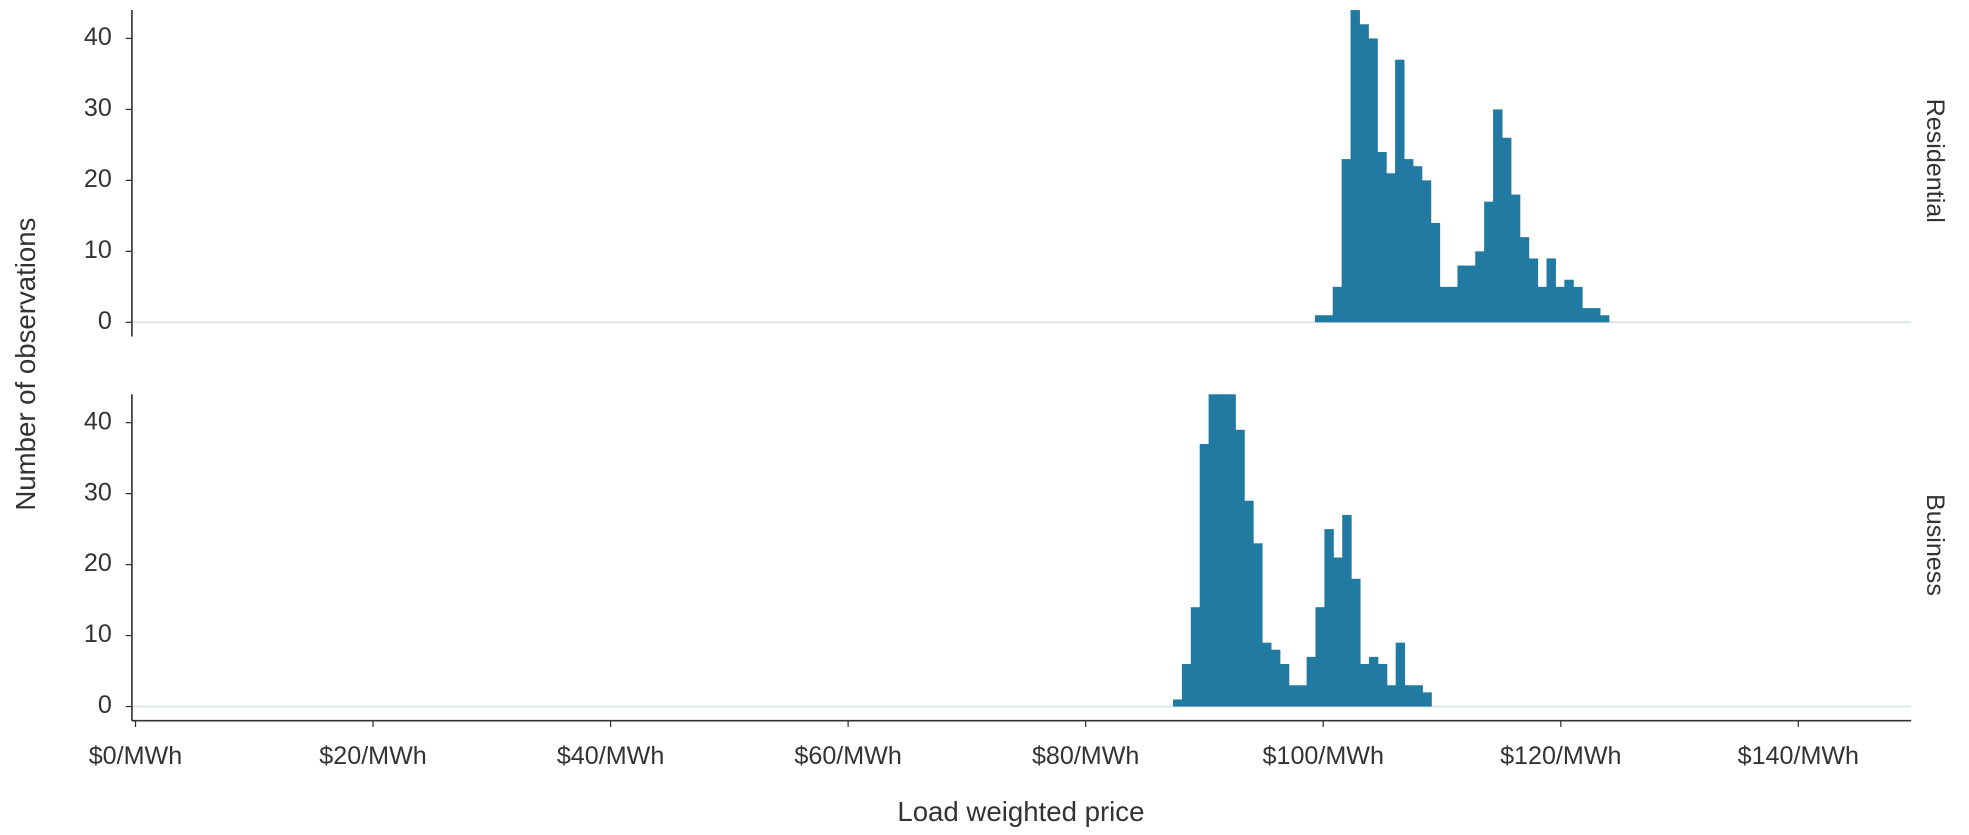 The width and height of the screenshot is (1969, 835). I want to click on y-axis-title: Number of observations, so click(25, 364).